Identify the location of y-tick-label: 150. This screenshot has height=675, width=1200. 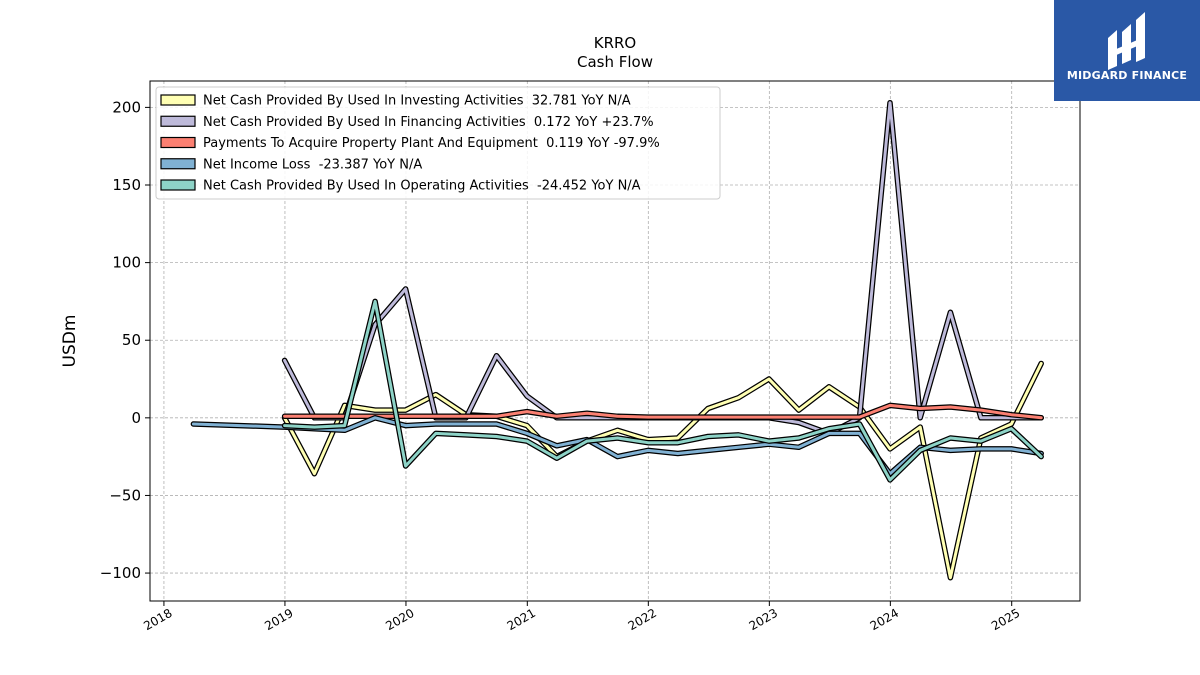
(126, 185).